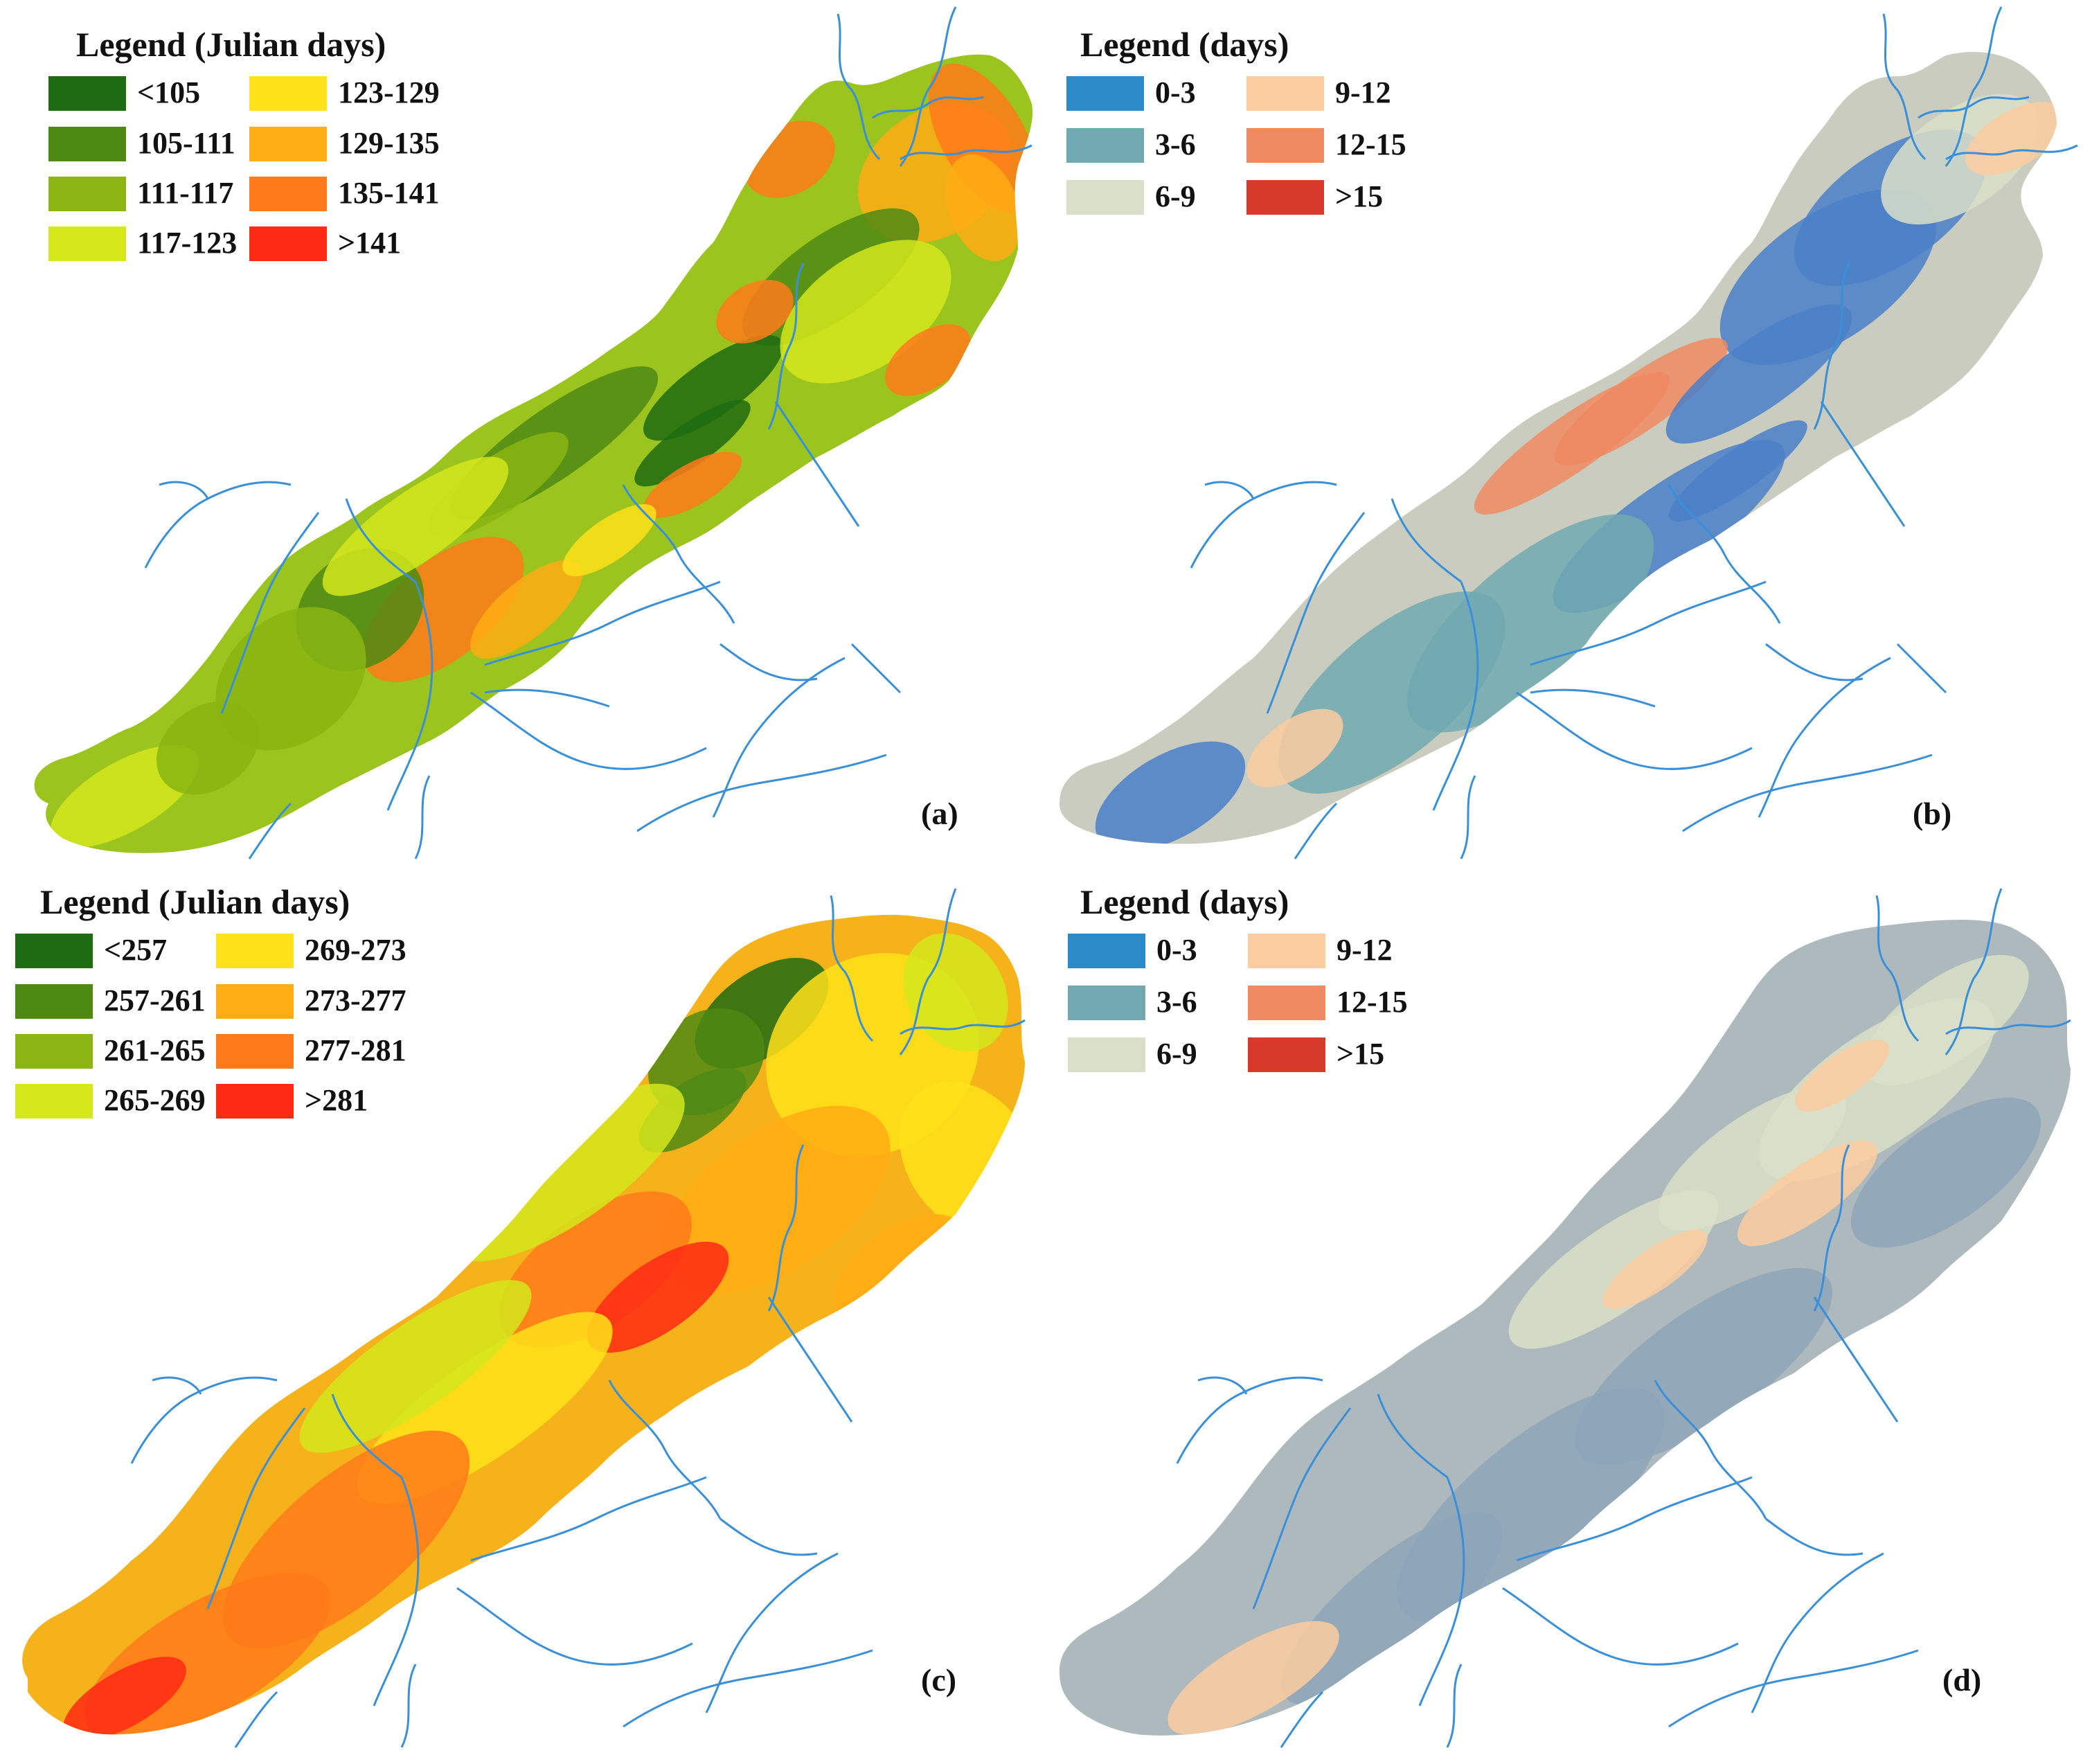  I want to click on legend-label: 129-135, so click(389, 143).